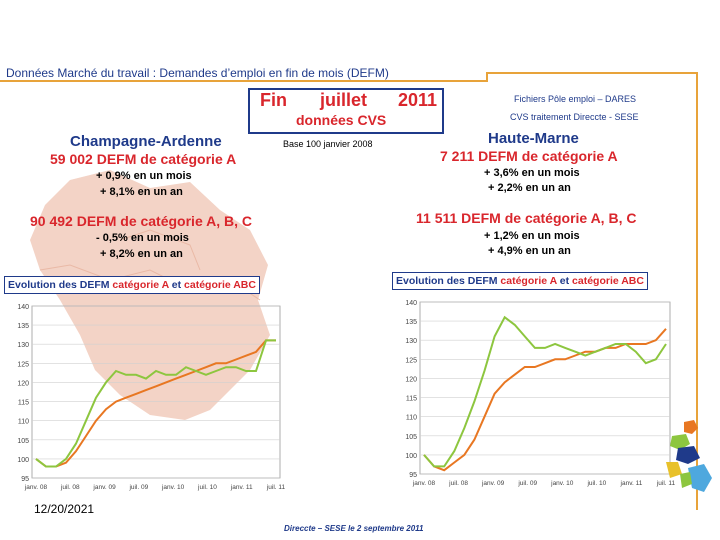 The width and height of the screenshot is (720, 540). Describe the element at coordinates (141, 221) in the screenshot. I see `champagne-defm-abc: 90 492 DEFM de catégorie A, B, C` at that location.